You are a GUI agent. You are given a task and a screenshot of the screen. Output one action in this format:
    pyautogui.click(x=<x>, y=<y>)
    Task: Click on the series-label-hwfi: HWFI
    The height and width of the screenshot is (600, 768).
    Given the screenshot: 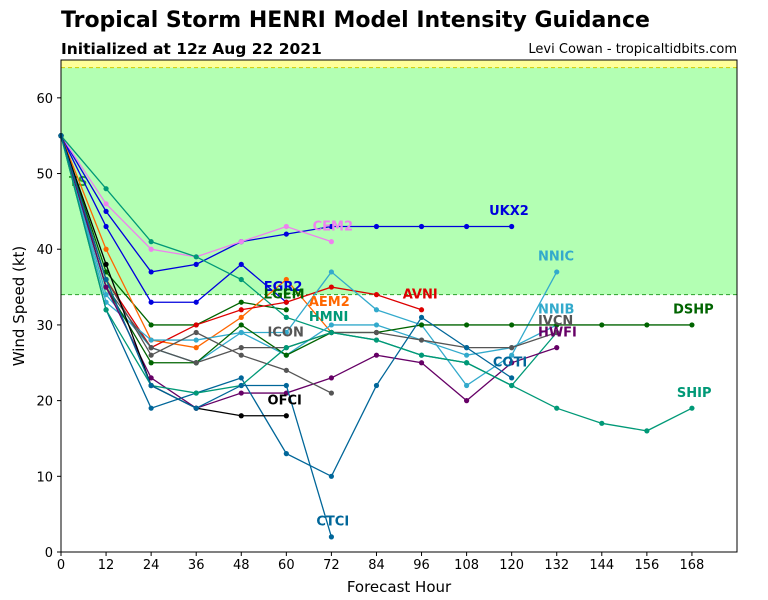 What is the action you would take?
    pyautogui.click(x=557, y=332)
    